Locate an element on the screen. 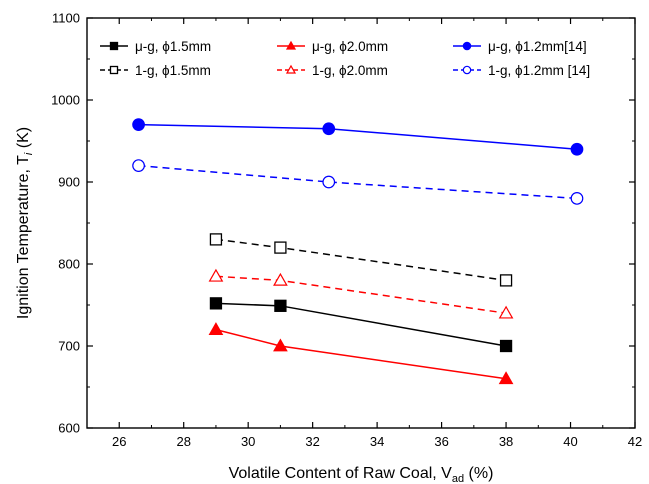 Image resolution: width=649 pixels, height=484 pixels. x-tick-label: 36 is located at coordinates (441, 441).